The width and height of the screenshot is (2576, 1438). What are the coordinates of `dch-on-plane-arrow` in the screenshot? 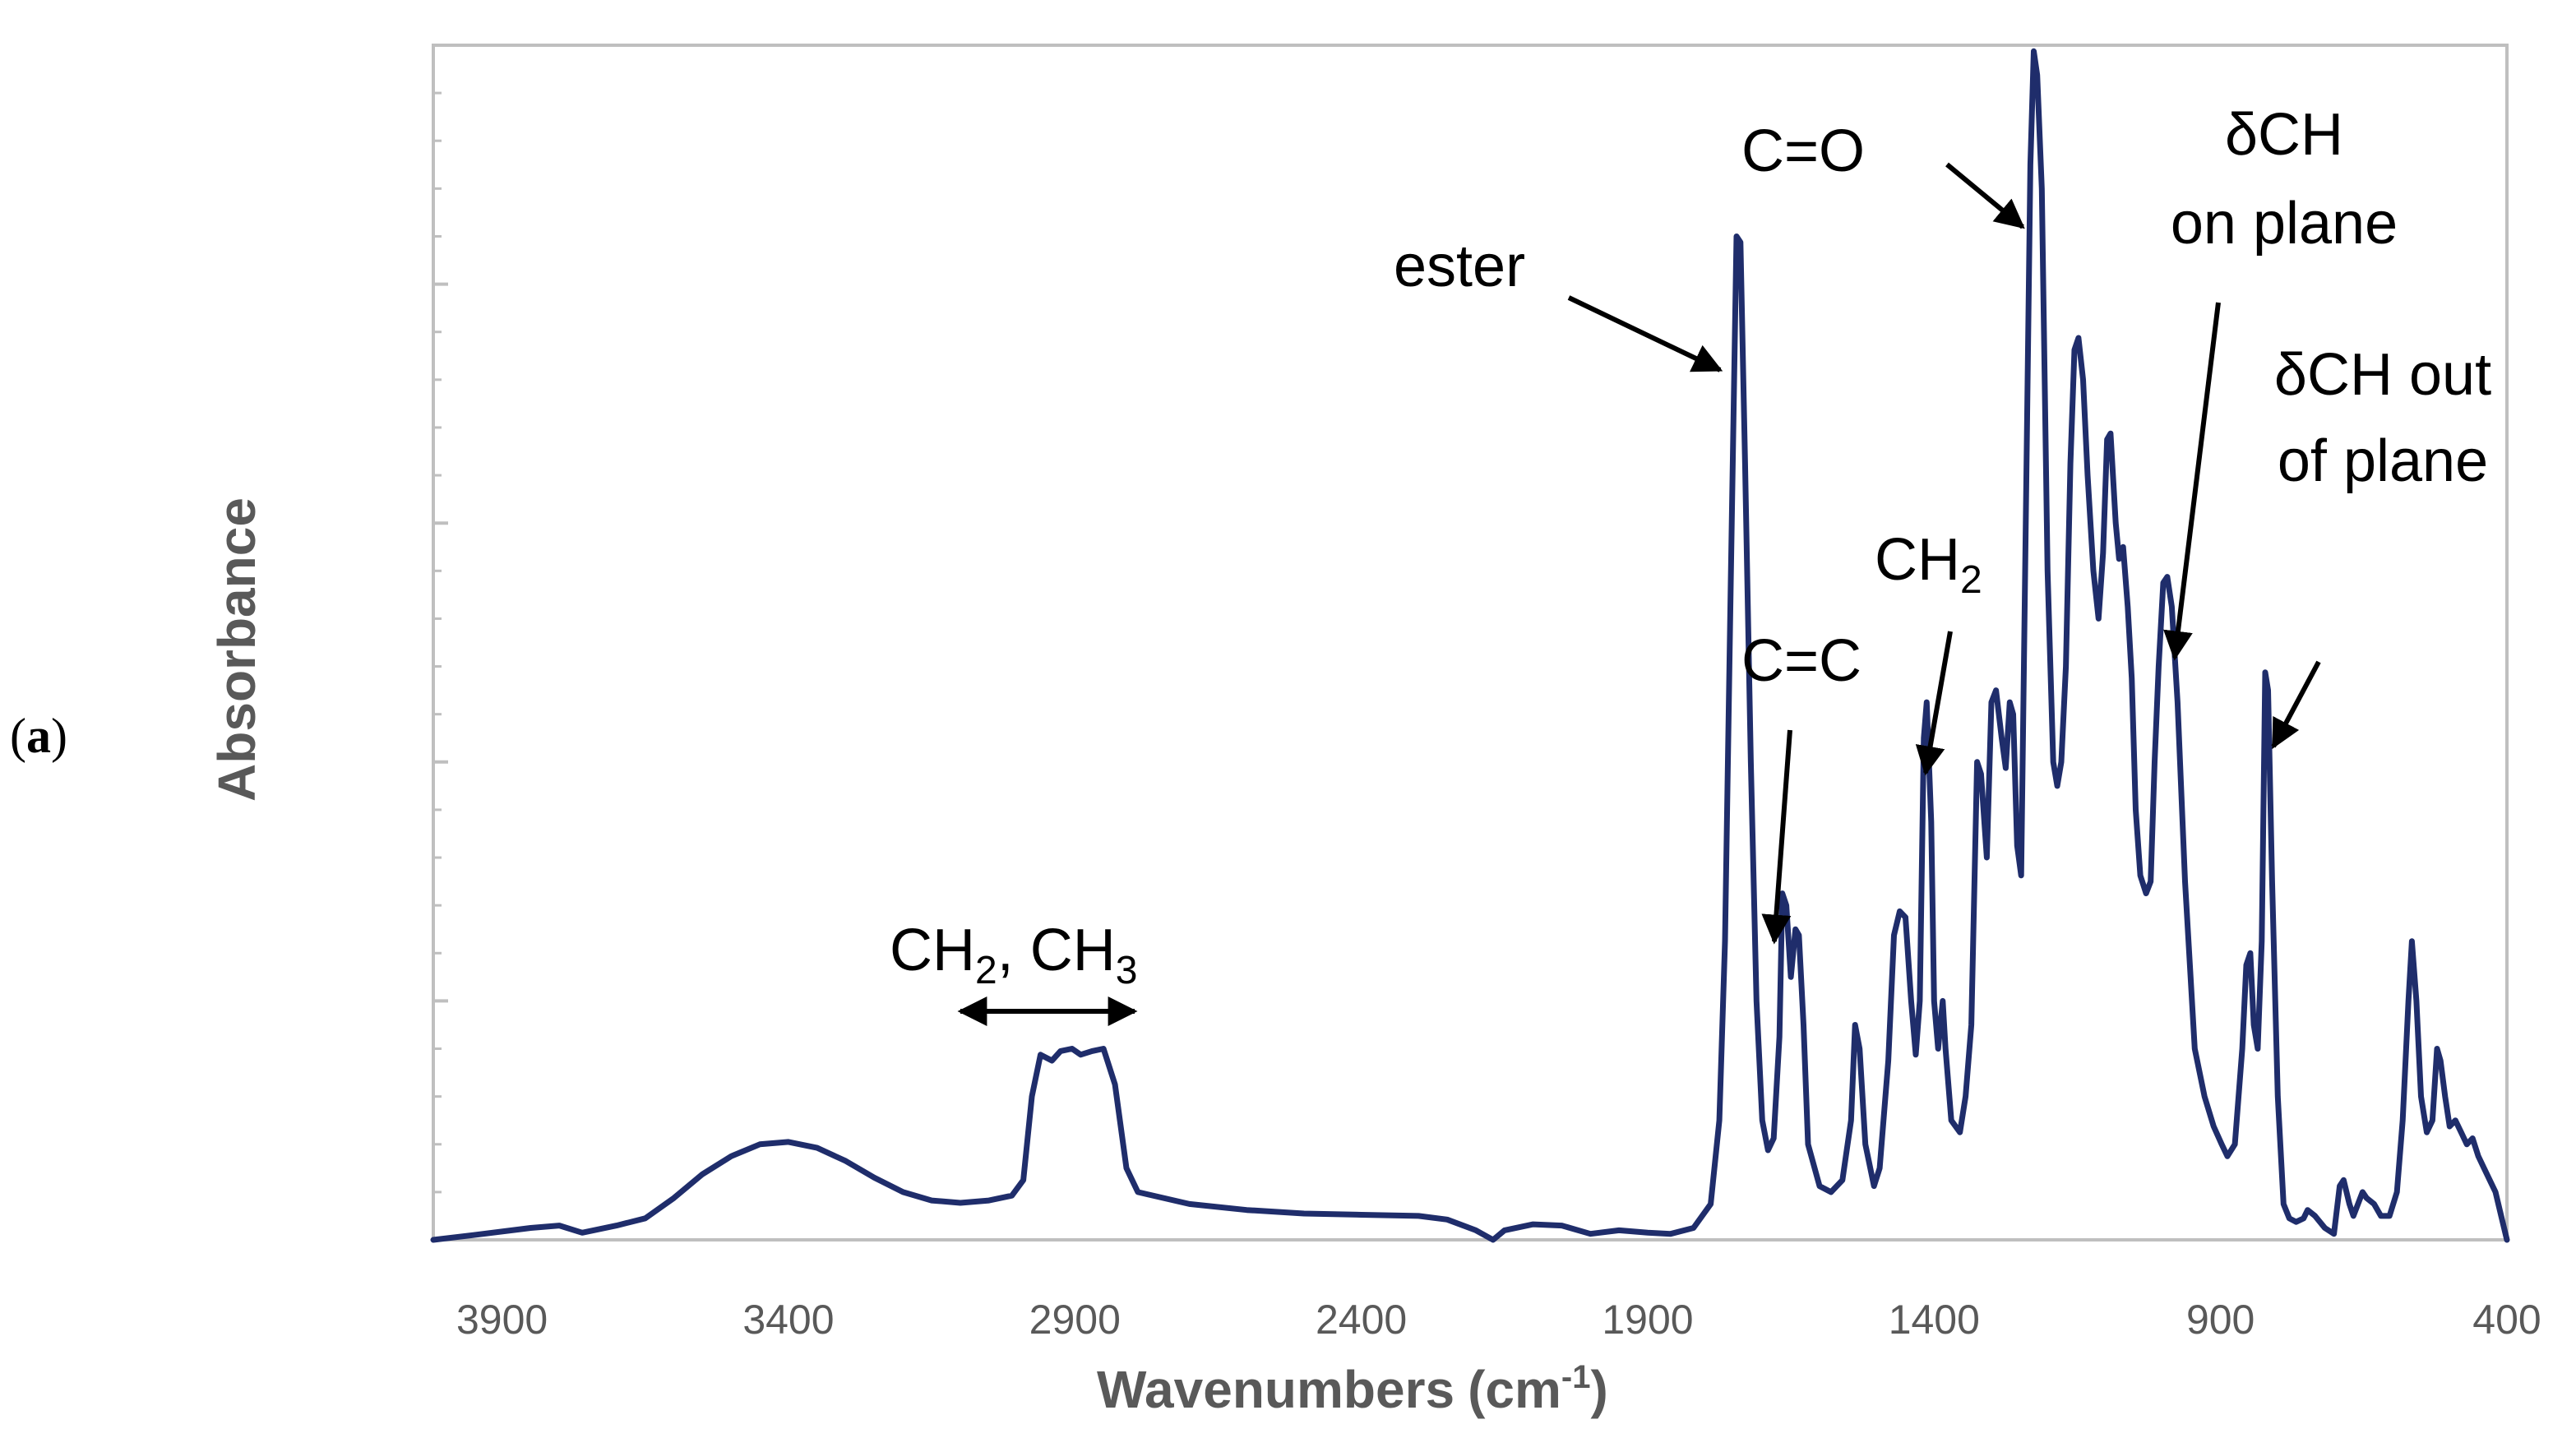 It's located at (2192, 482).